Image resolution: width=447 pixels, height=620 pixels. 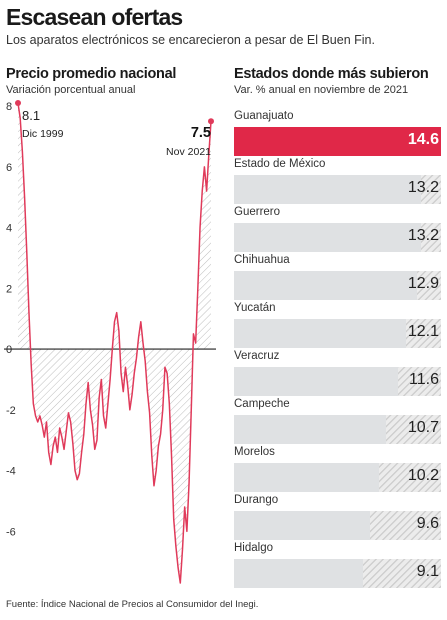 I want to click on bar-value-label: 12.9, so click(x=423, y=283).